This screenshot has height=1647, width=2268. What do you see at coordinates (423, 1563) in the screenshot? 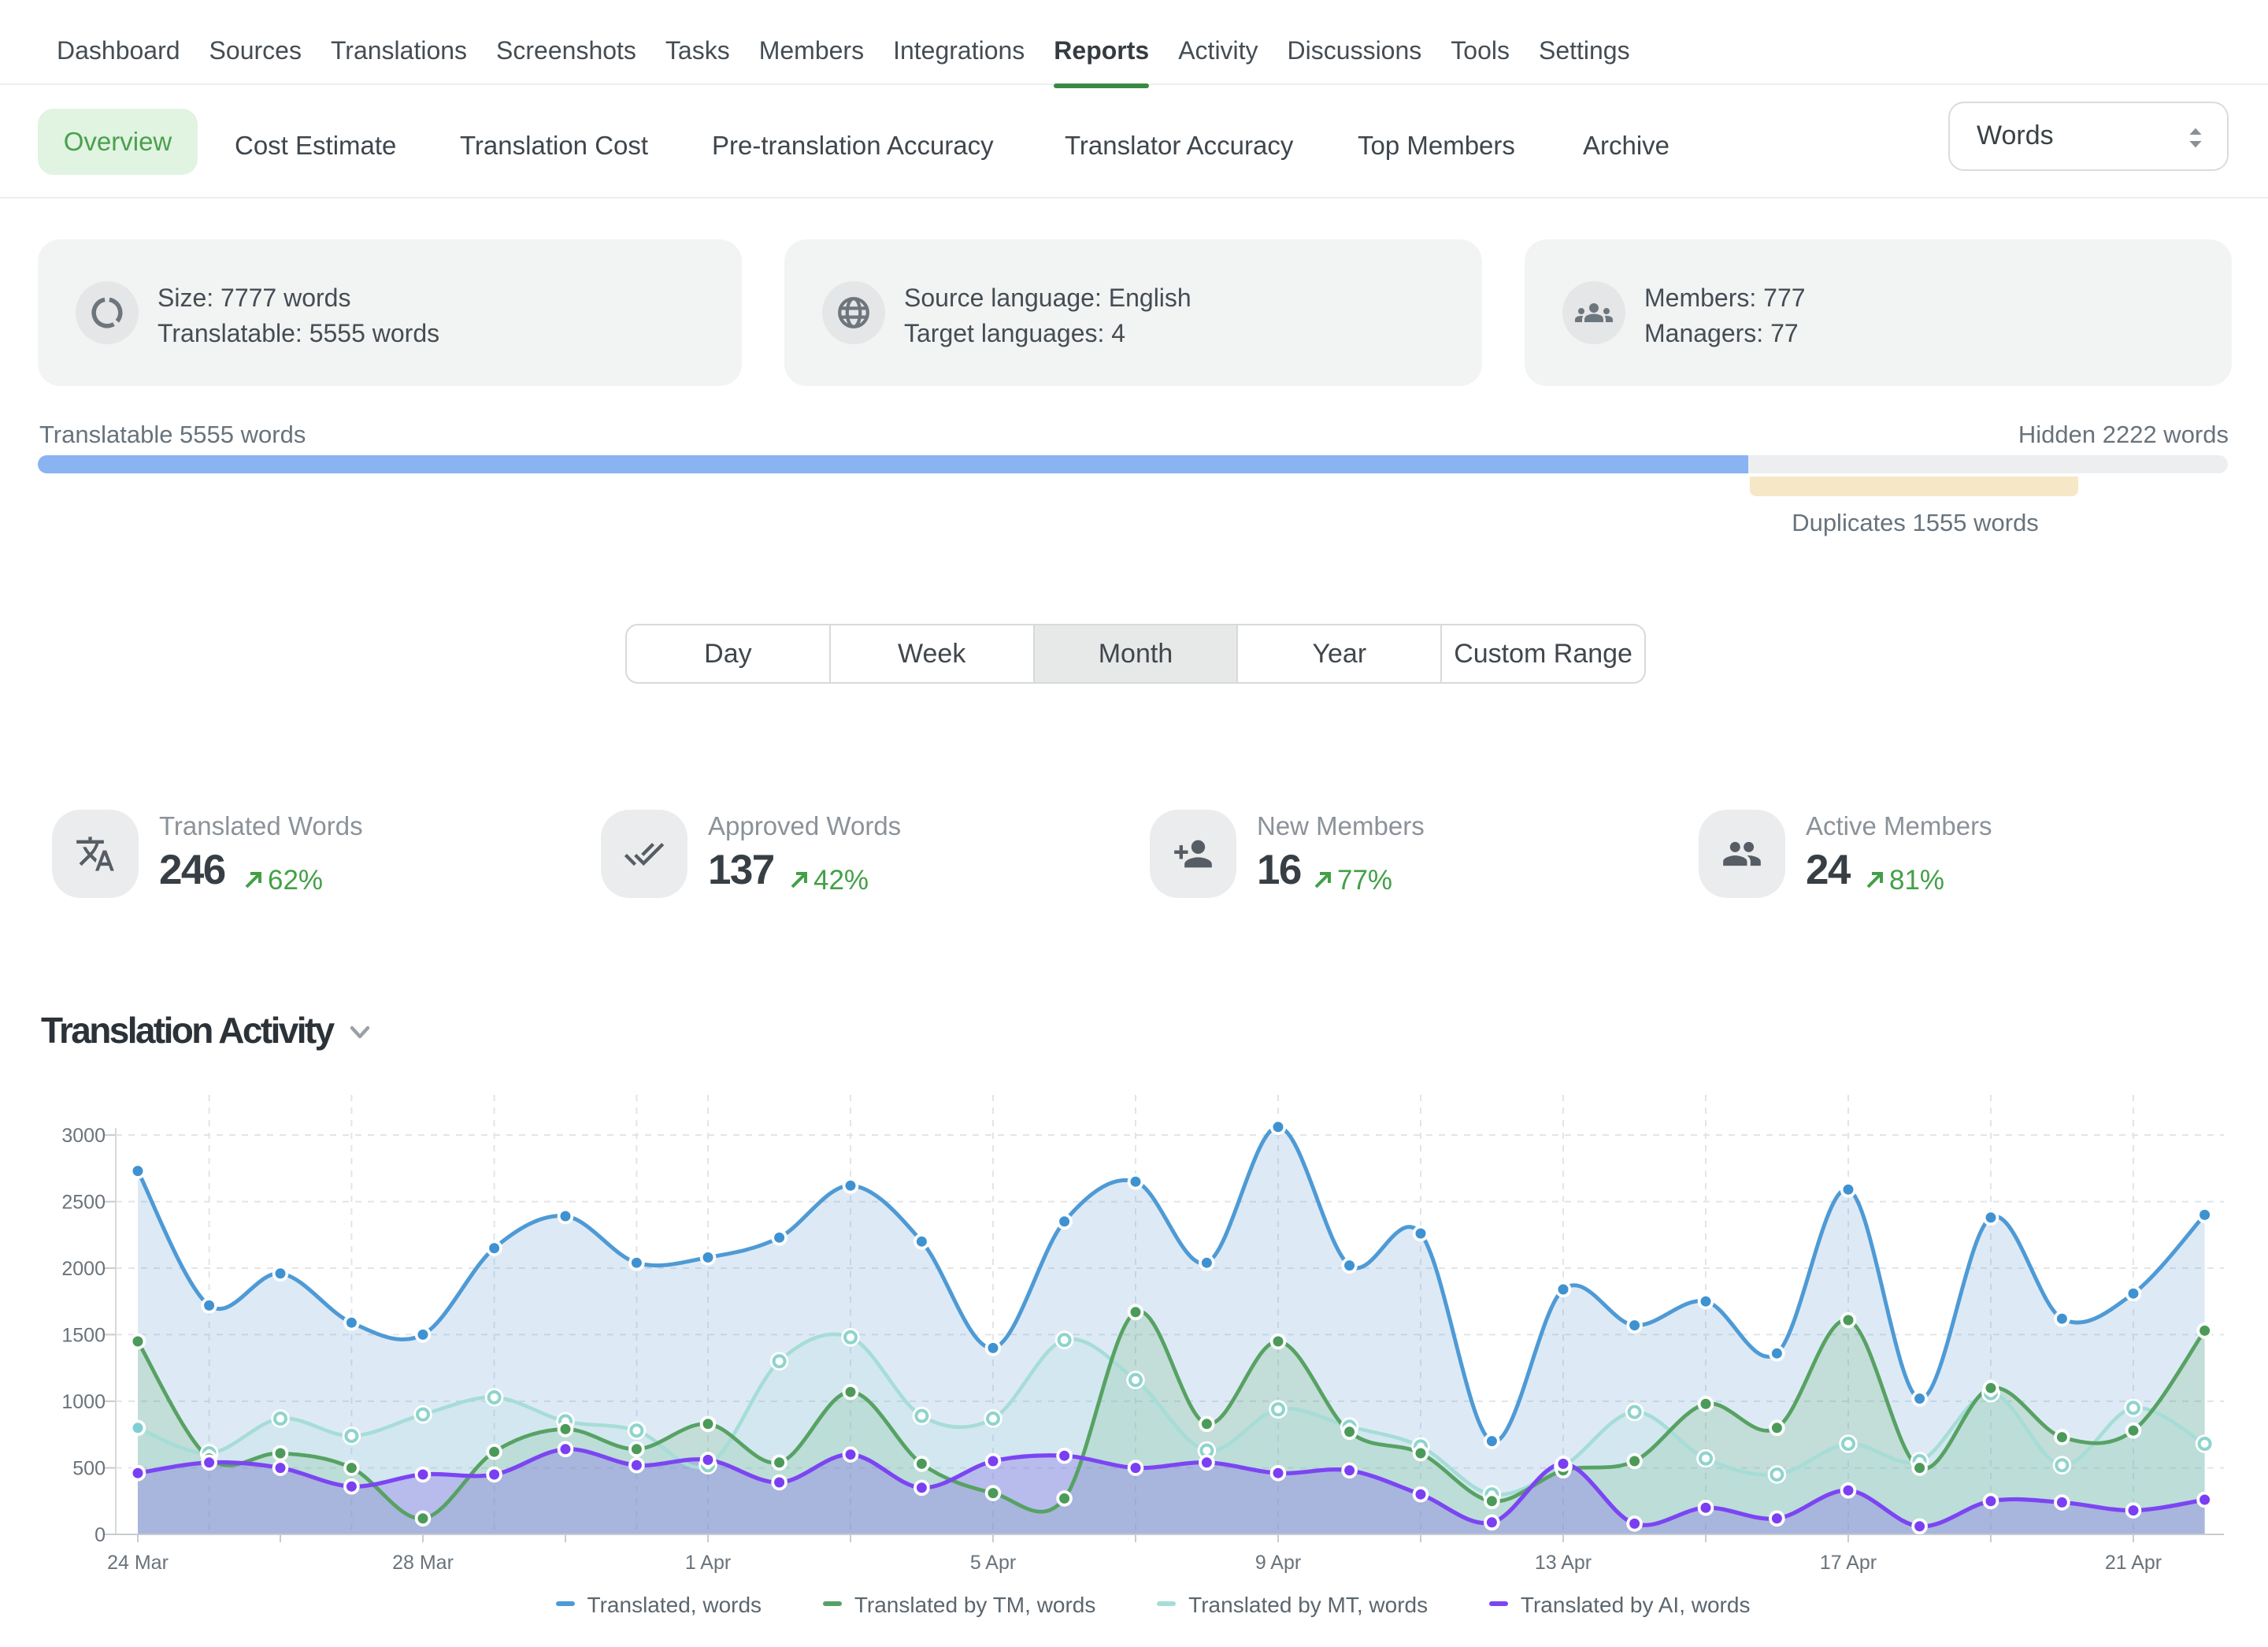
I see `svg-text: 28 Mar` at bounding box center [423, 1563].